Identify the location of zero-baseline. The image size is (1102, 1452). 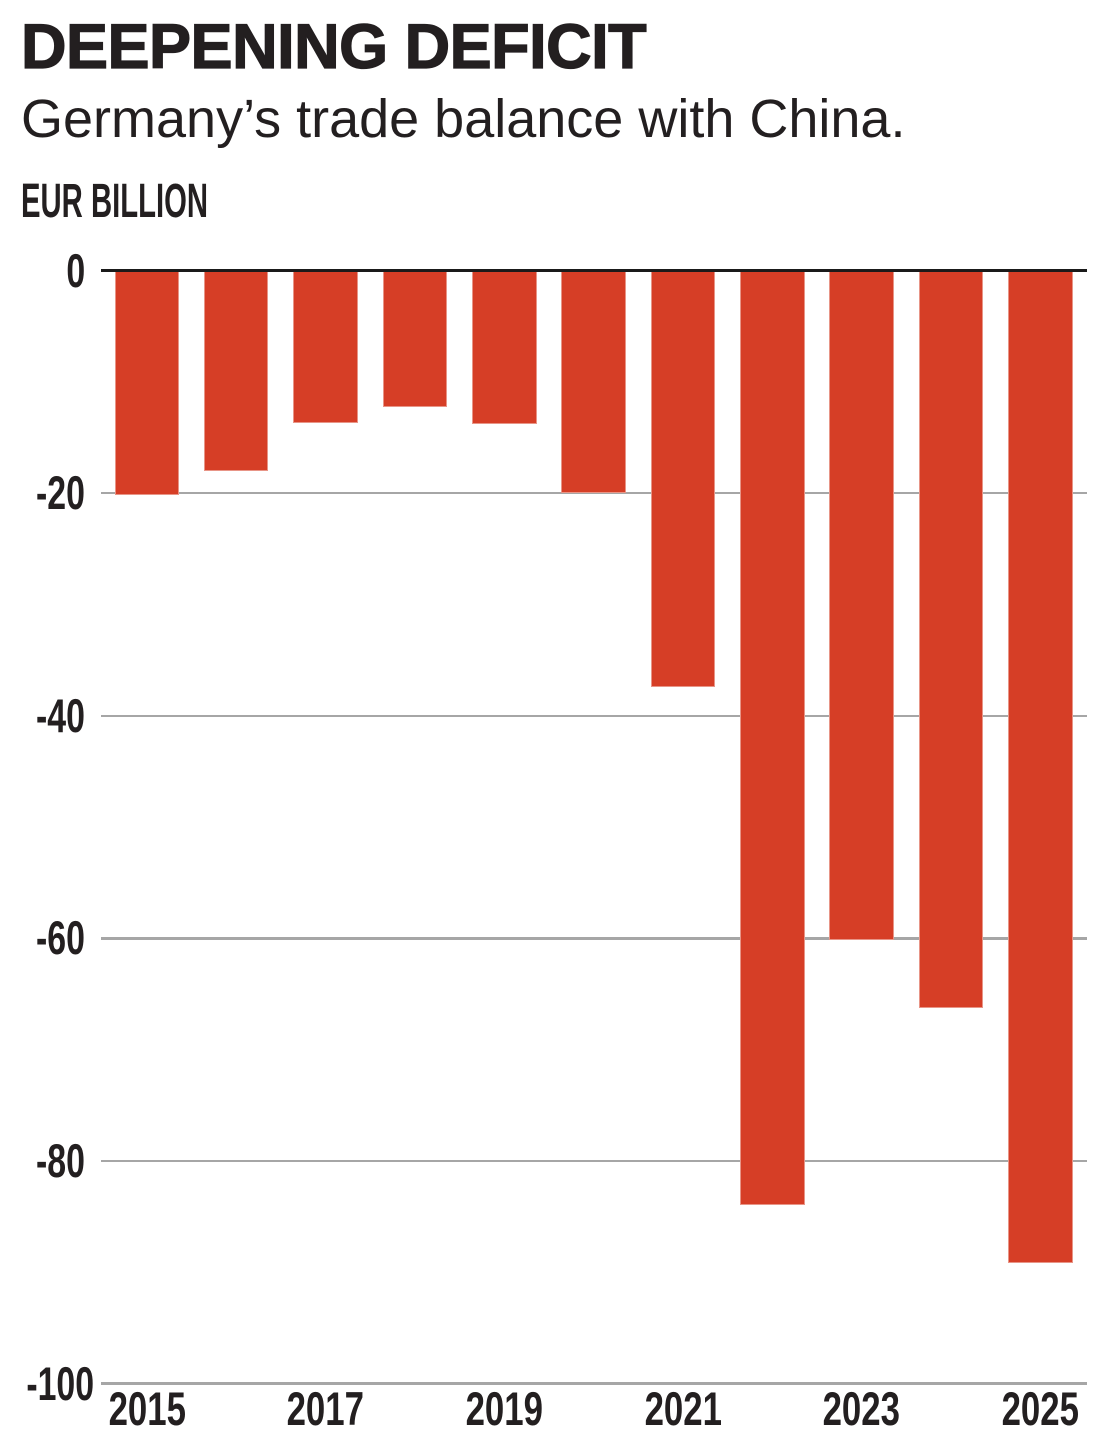
(594, 270).